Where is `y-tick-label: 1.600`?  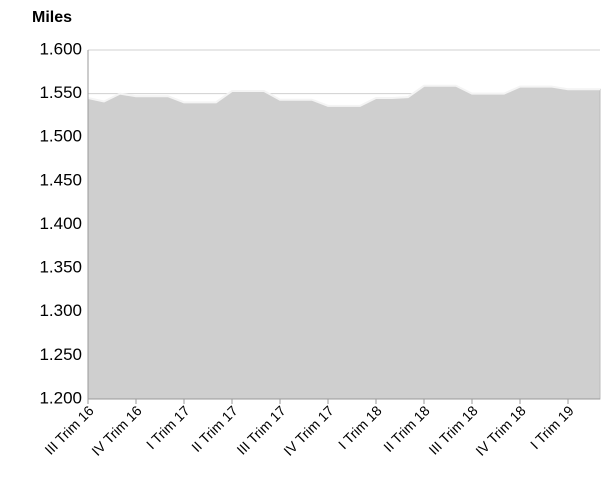
y-tick-label: 1.600 is located at coordinates (60, 48).